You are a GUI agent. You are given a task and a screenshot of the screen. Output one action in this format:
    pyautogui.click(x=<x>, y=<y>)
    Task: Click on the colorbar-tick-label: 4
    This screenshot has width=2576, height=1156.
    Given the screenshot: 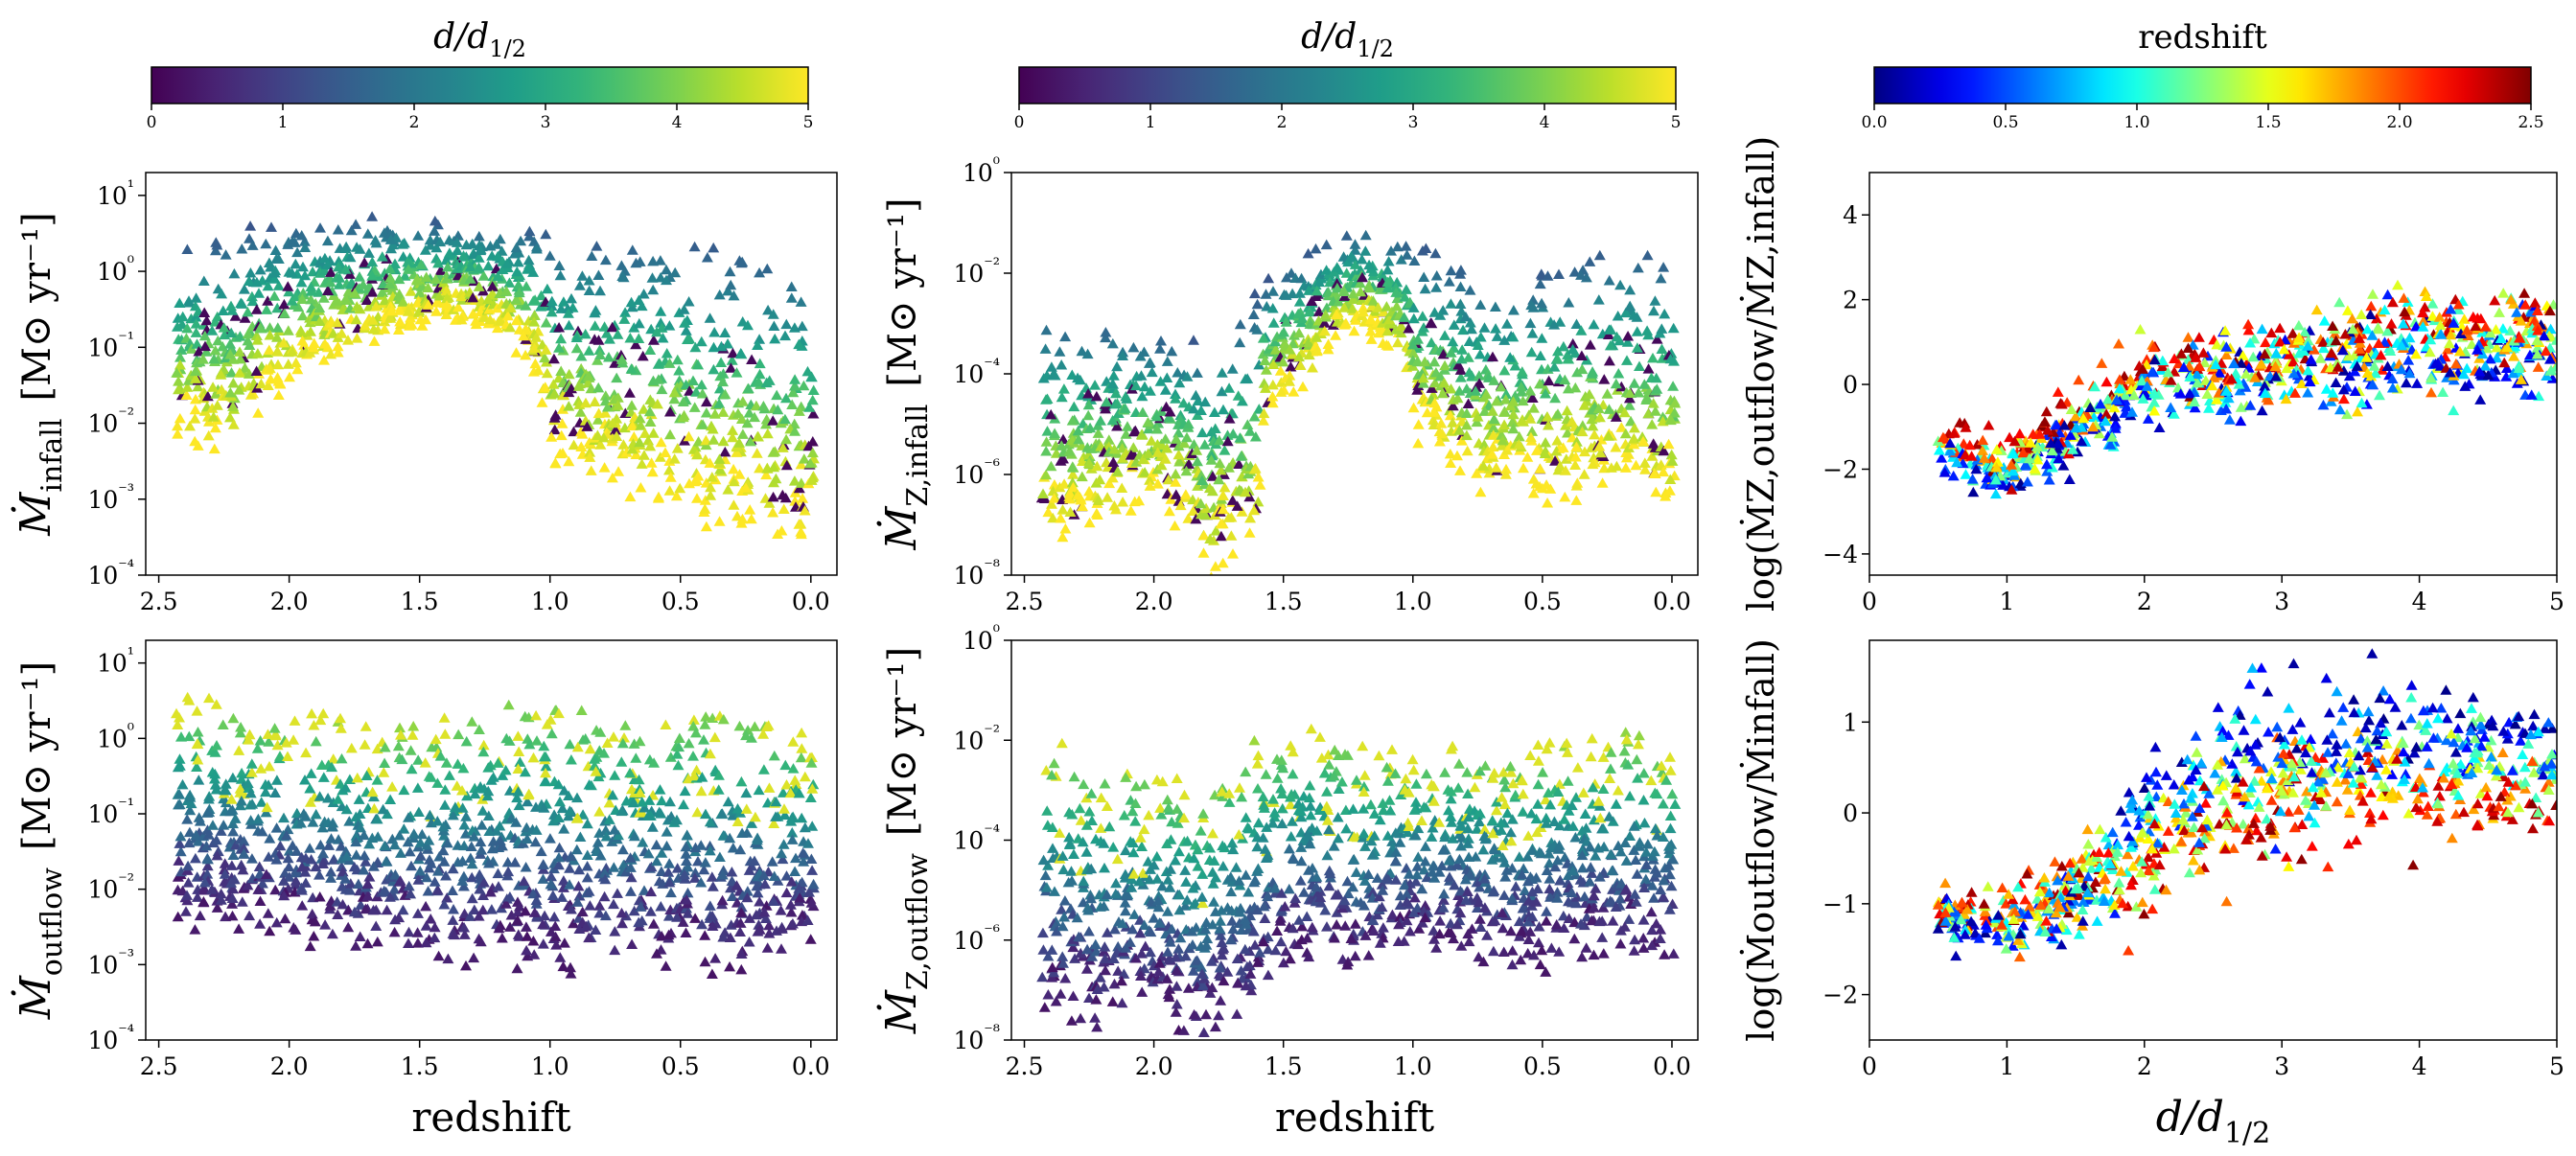 What is the action you would take?
    pyautogui.click(x=678, y=123)
    